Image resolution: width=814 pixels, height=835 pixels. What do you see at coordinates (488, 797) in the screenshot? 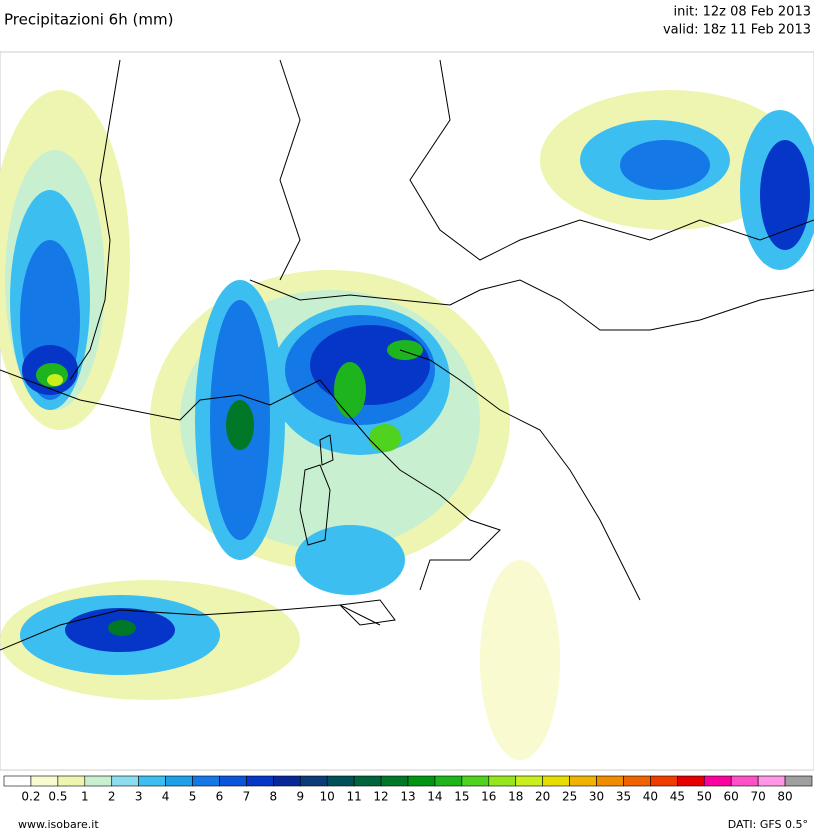
I see `colorbar-label: 16` at bounding box center [488, 797].